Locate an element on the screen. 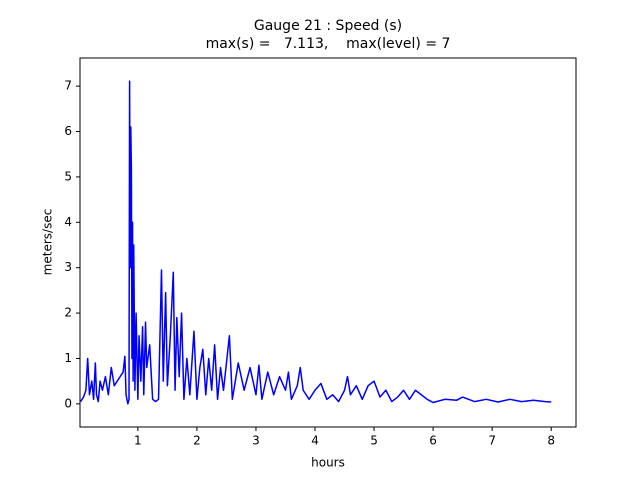  x-tick-label: 6 is located at coordinates (433, 441).